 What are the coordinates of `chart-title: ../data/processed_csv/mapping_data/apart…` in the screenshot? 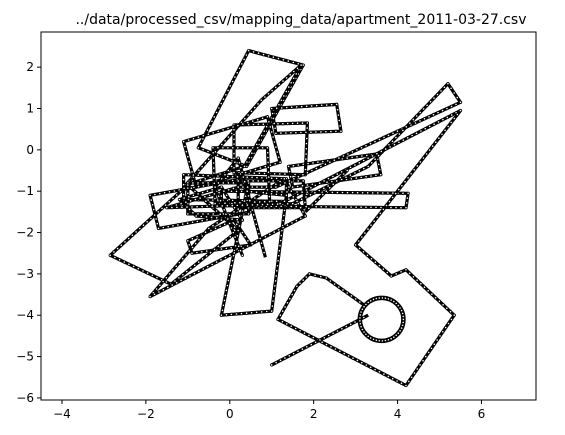 It's located at (300, 20).